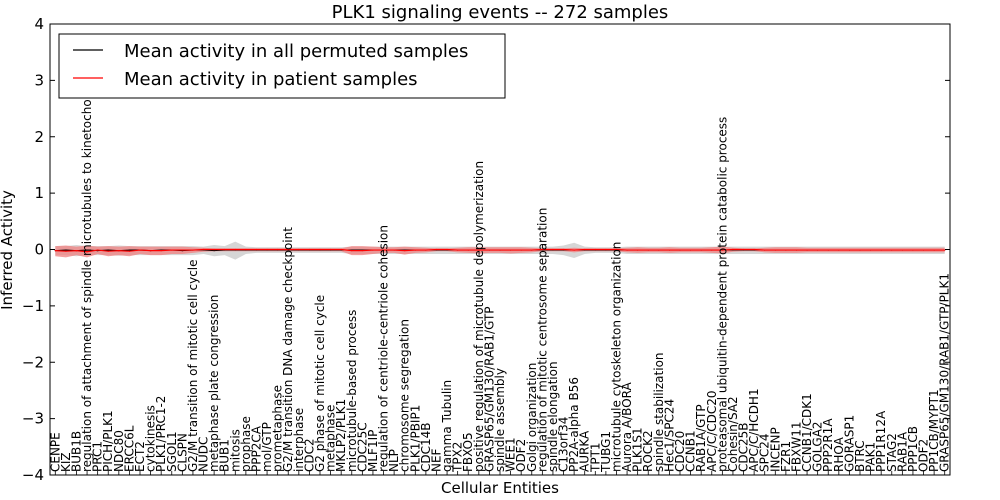  Describe the element at coordinates (98, 456) in the screenshot. I see `category-label: PRC1` at that location.